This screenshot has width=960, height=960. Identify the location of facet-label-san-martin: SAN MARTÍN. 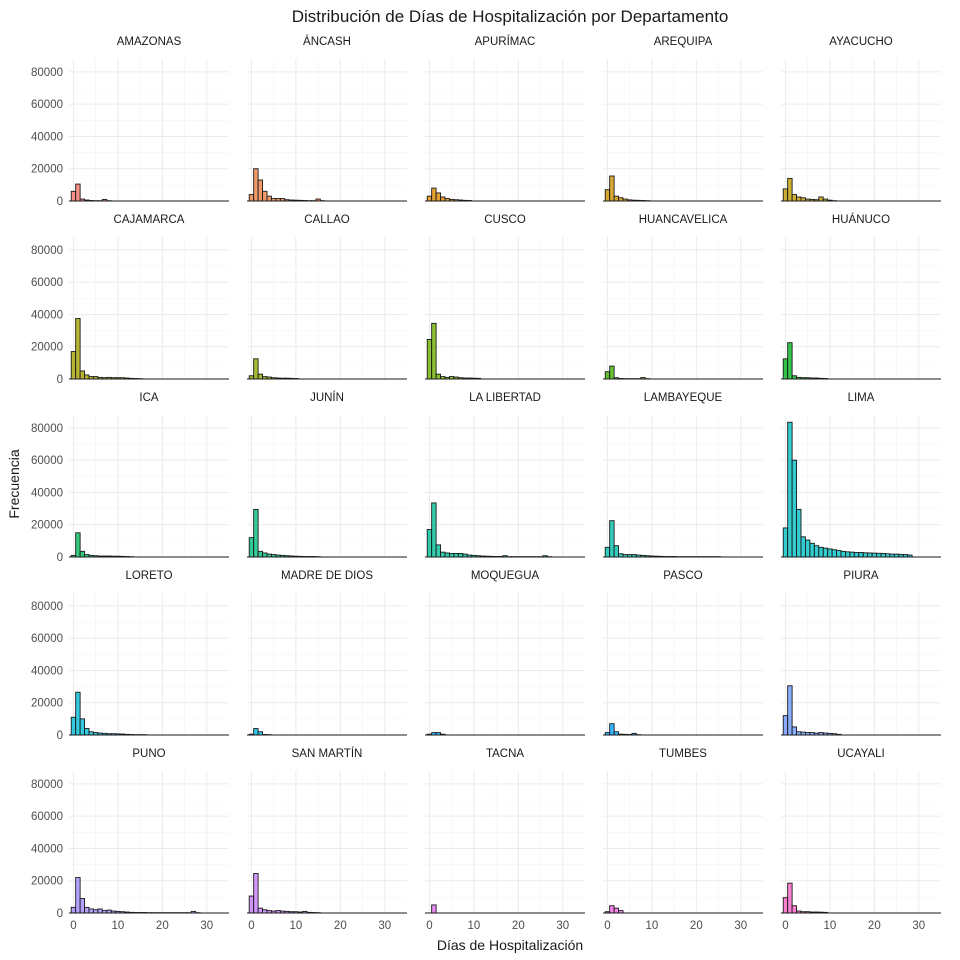
(327, 753).